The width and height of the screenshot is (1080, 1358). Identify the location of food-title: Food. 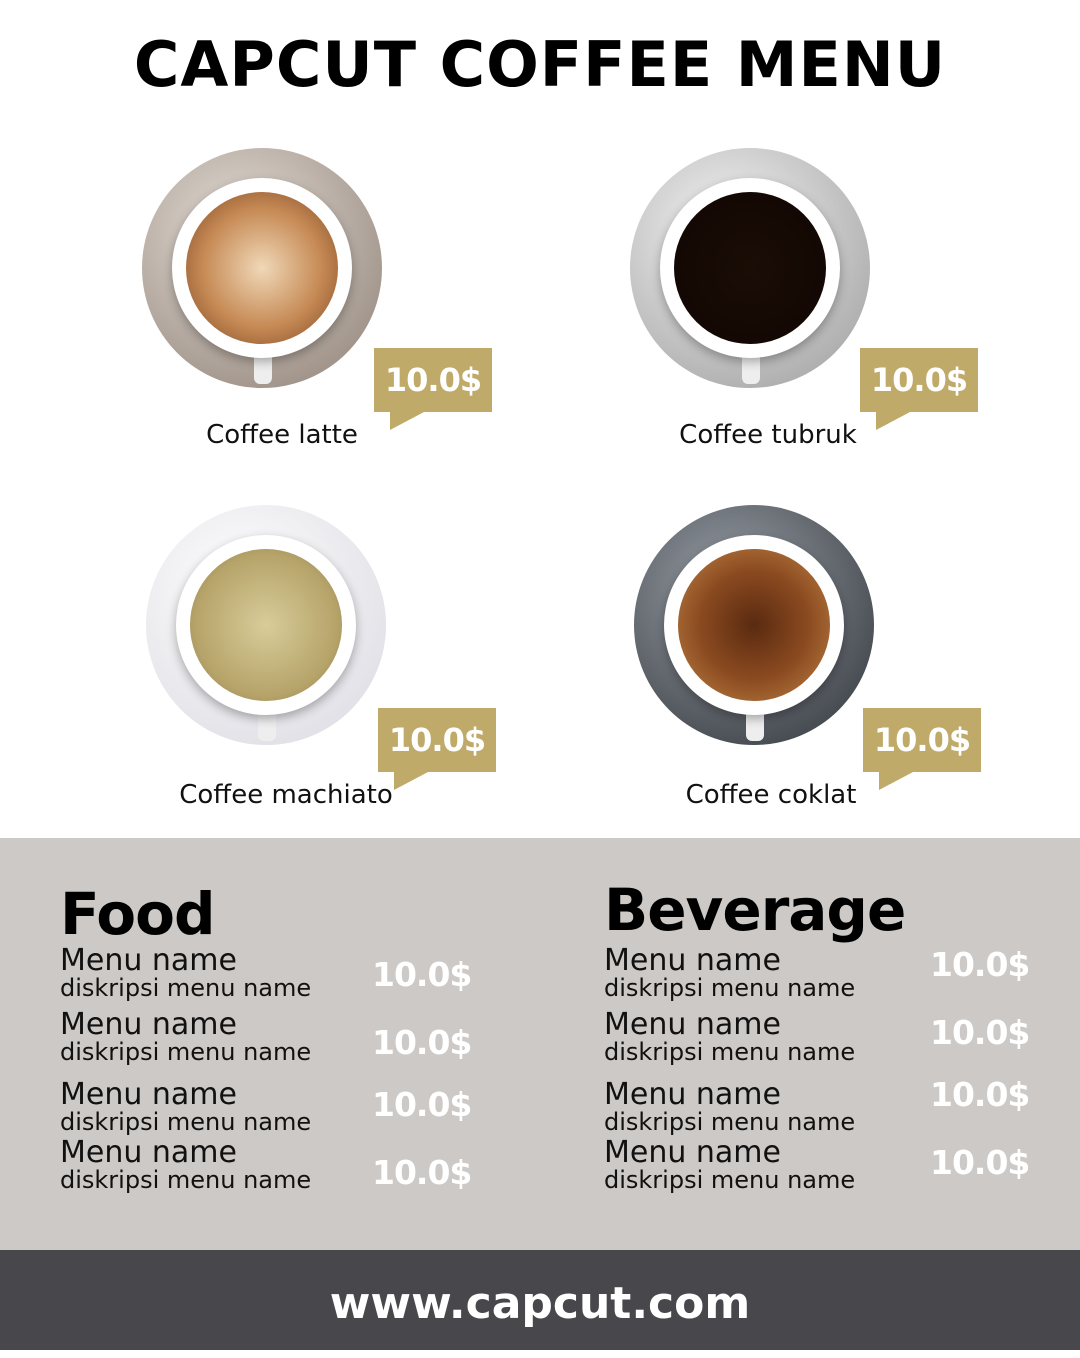
(137, 914).